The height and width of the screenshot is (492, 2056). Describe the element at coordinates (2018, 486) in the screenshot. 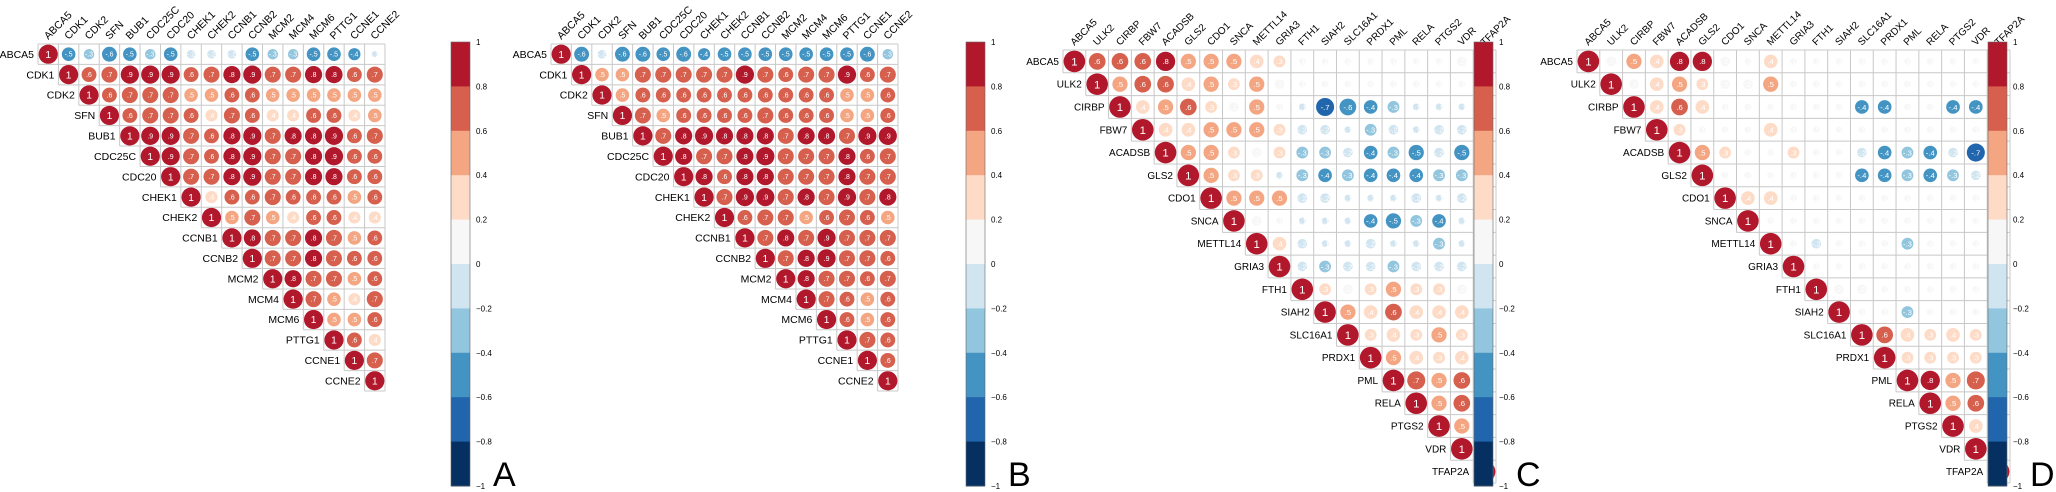

I see `color-bar-tick: −1` at that location.